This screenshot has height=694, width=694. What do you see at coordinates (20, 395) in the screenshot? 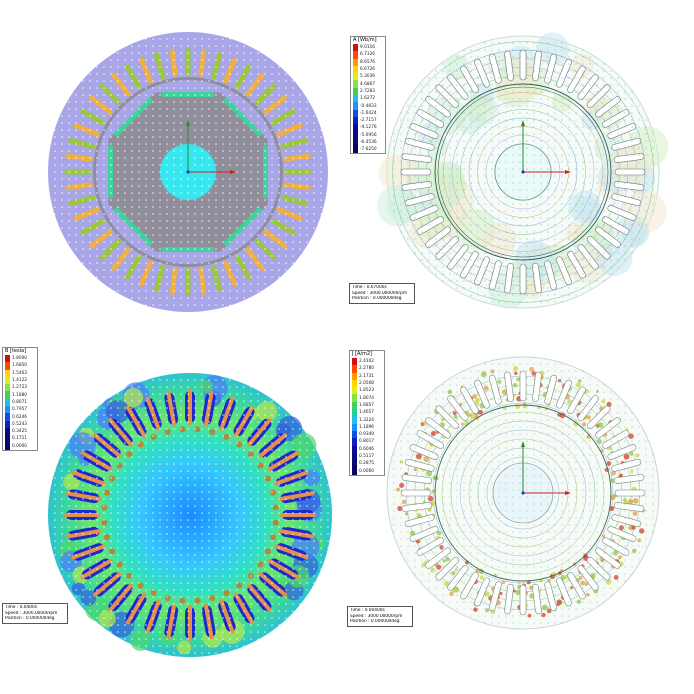
I see `legend-value: 1.1880` at bounding box center [20, 395].